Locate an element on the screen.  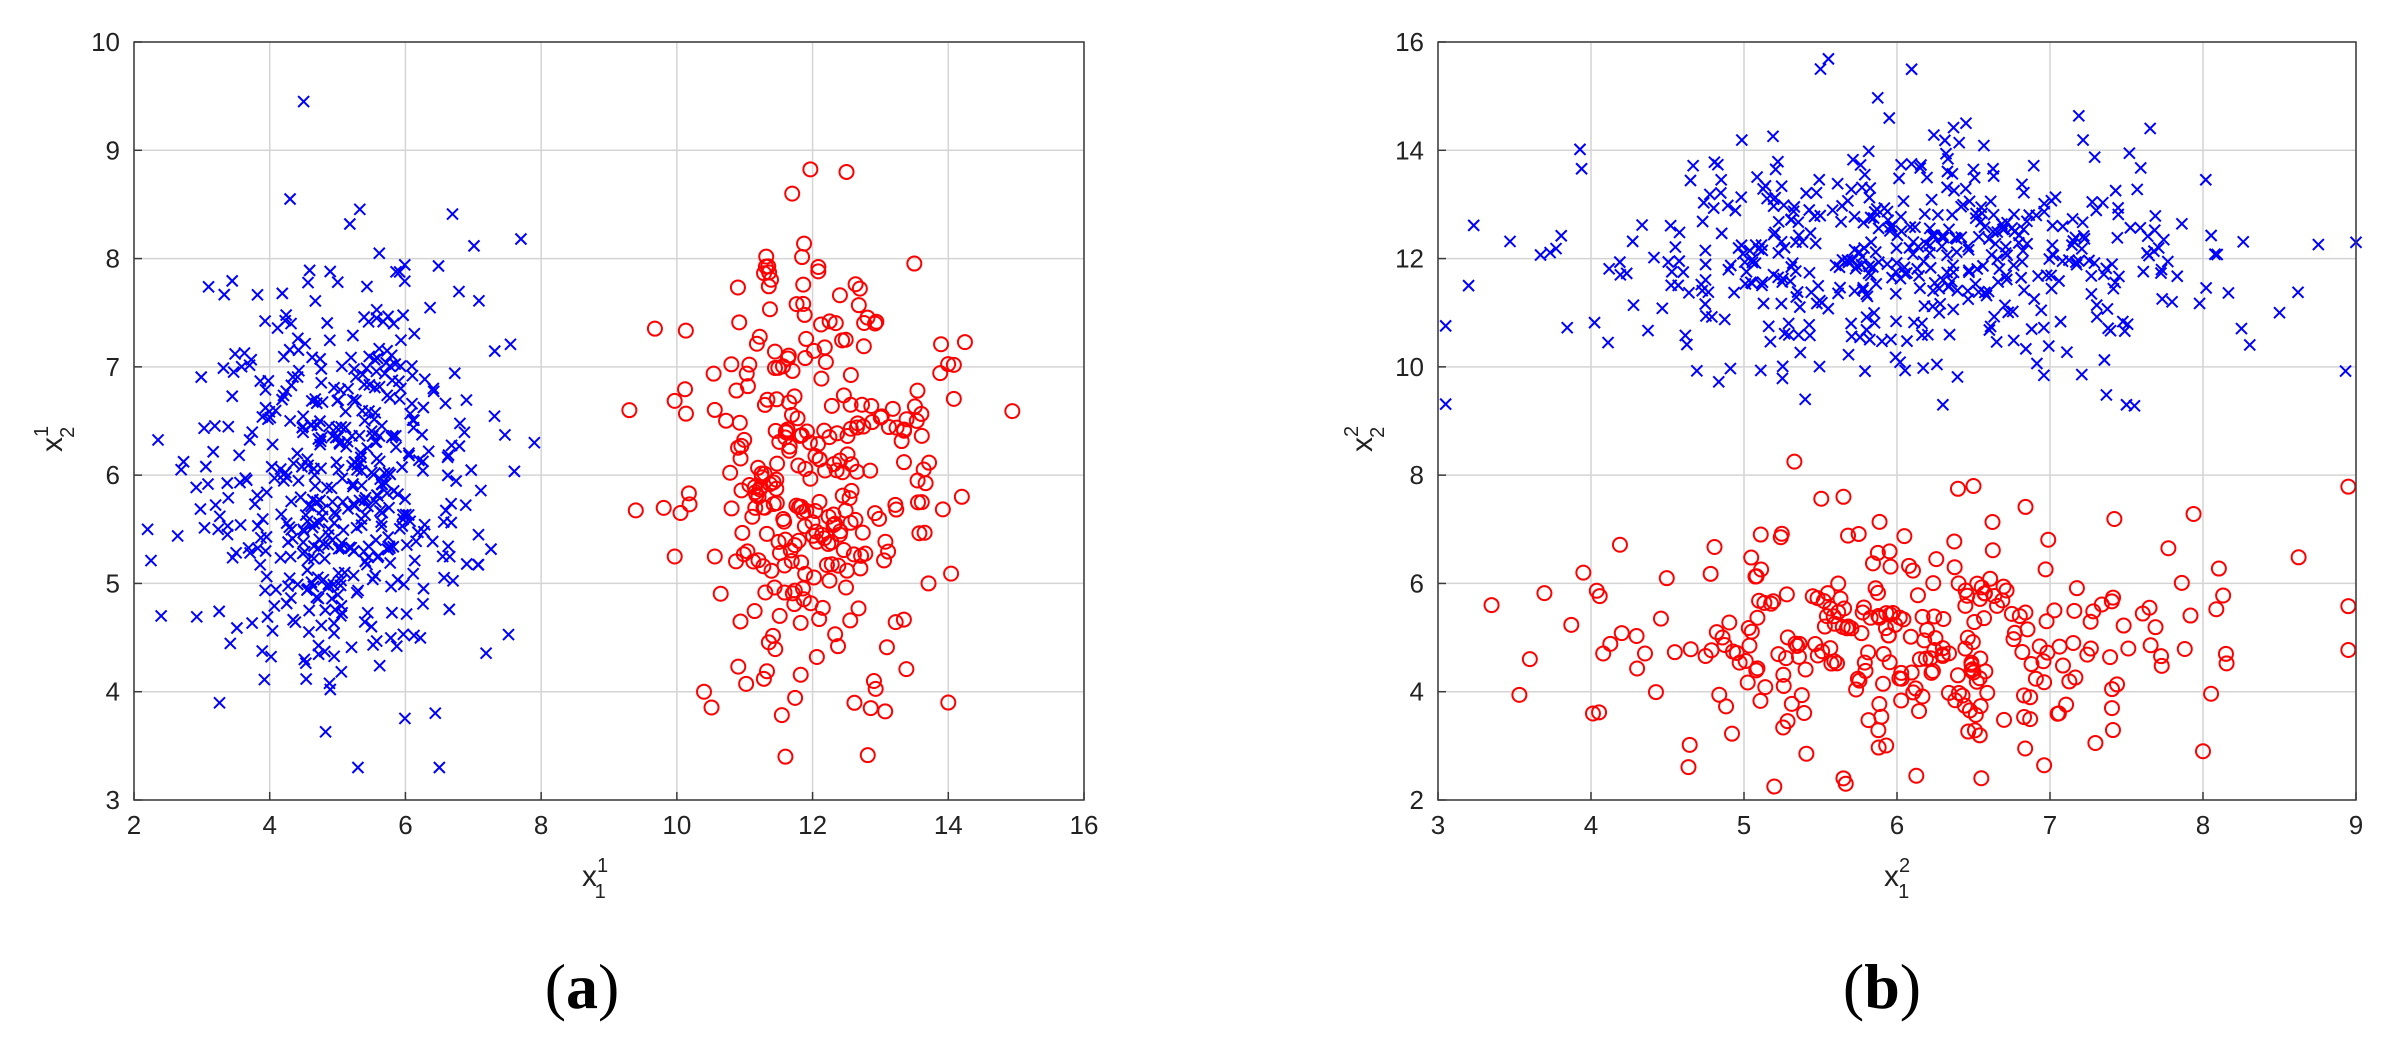
y-tick-label: 2 is located at coordinates (1417, 800).